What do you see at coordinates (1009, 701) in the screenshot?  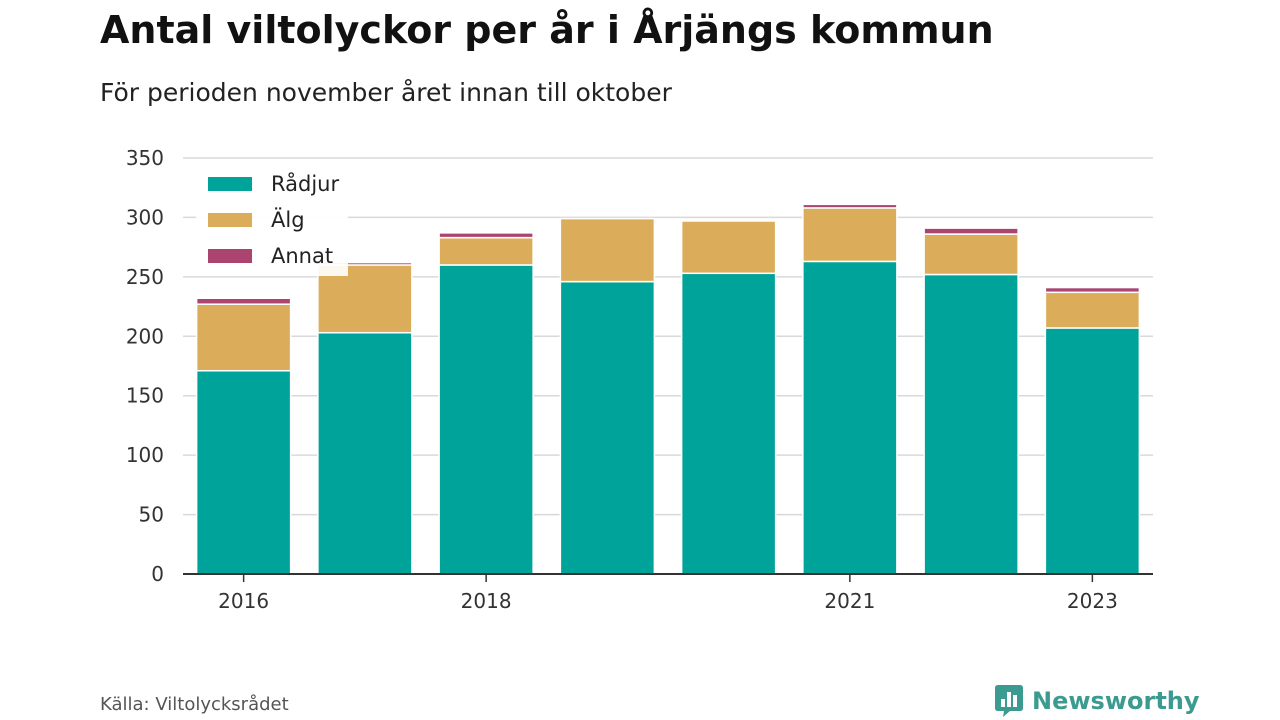 I see `bar-chart-badge-icon` at bounding box center [1009, 701].